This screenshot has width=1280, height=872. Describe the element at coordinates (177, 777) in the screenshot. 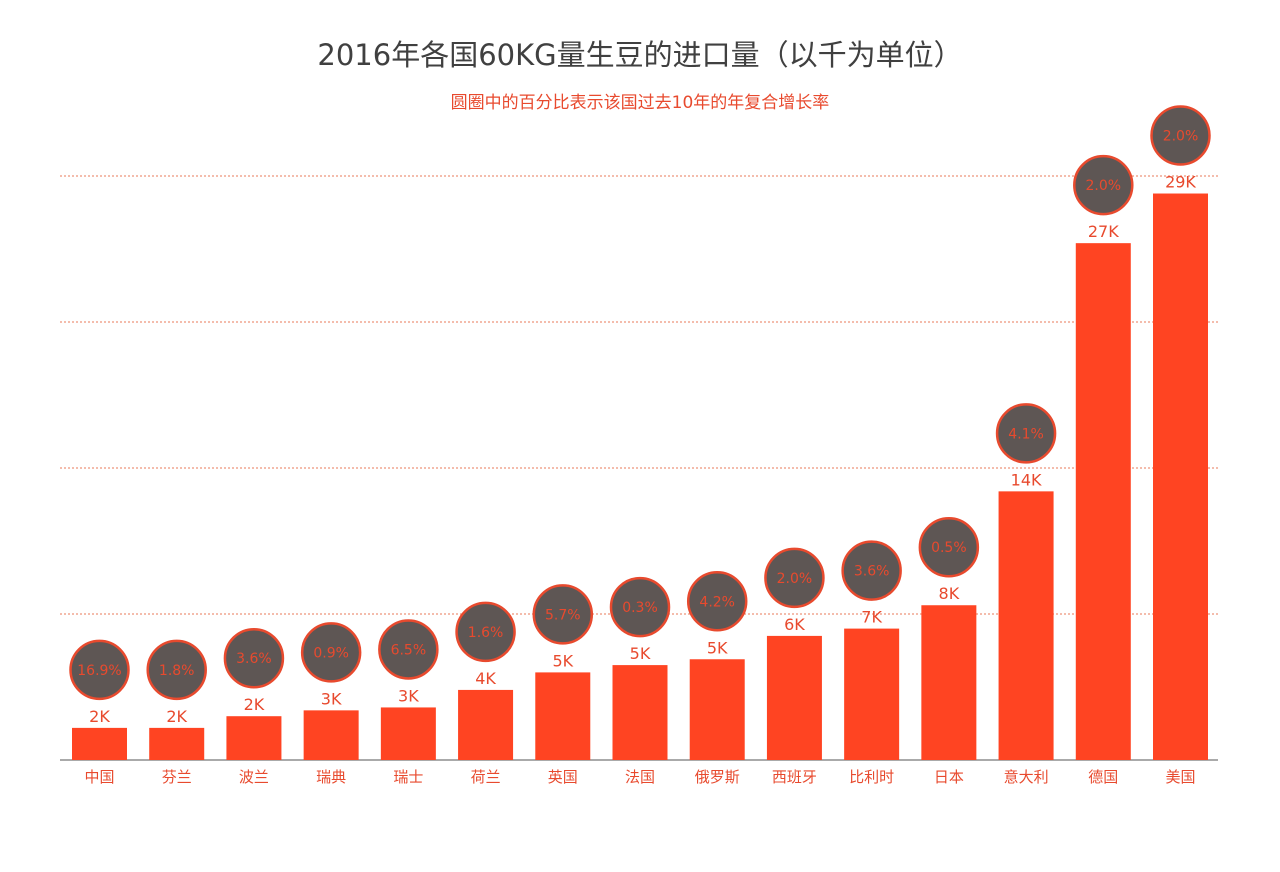

I see `category-label: 芬兰` at that location.